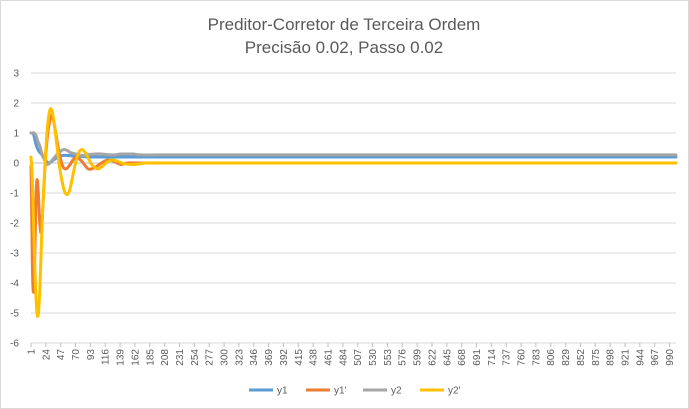  I want to click on x-tick-label: 645, so click(447, 357).